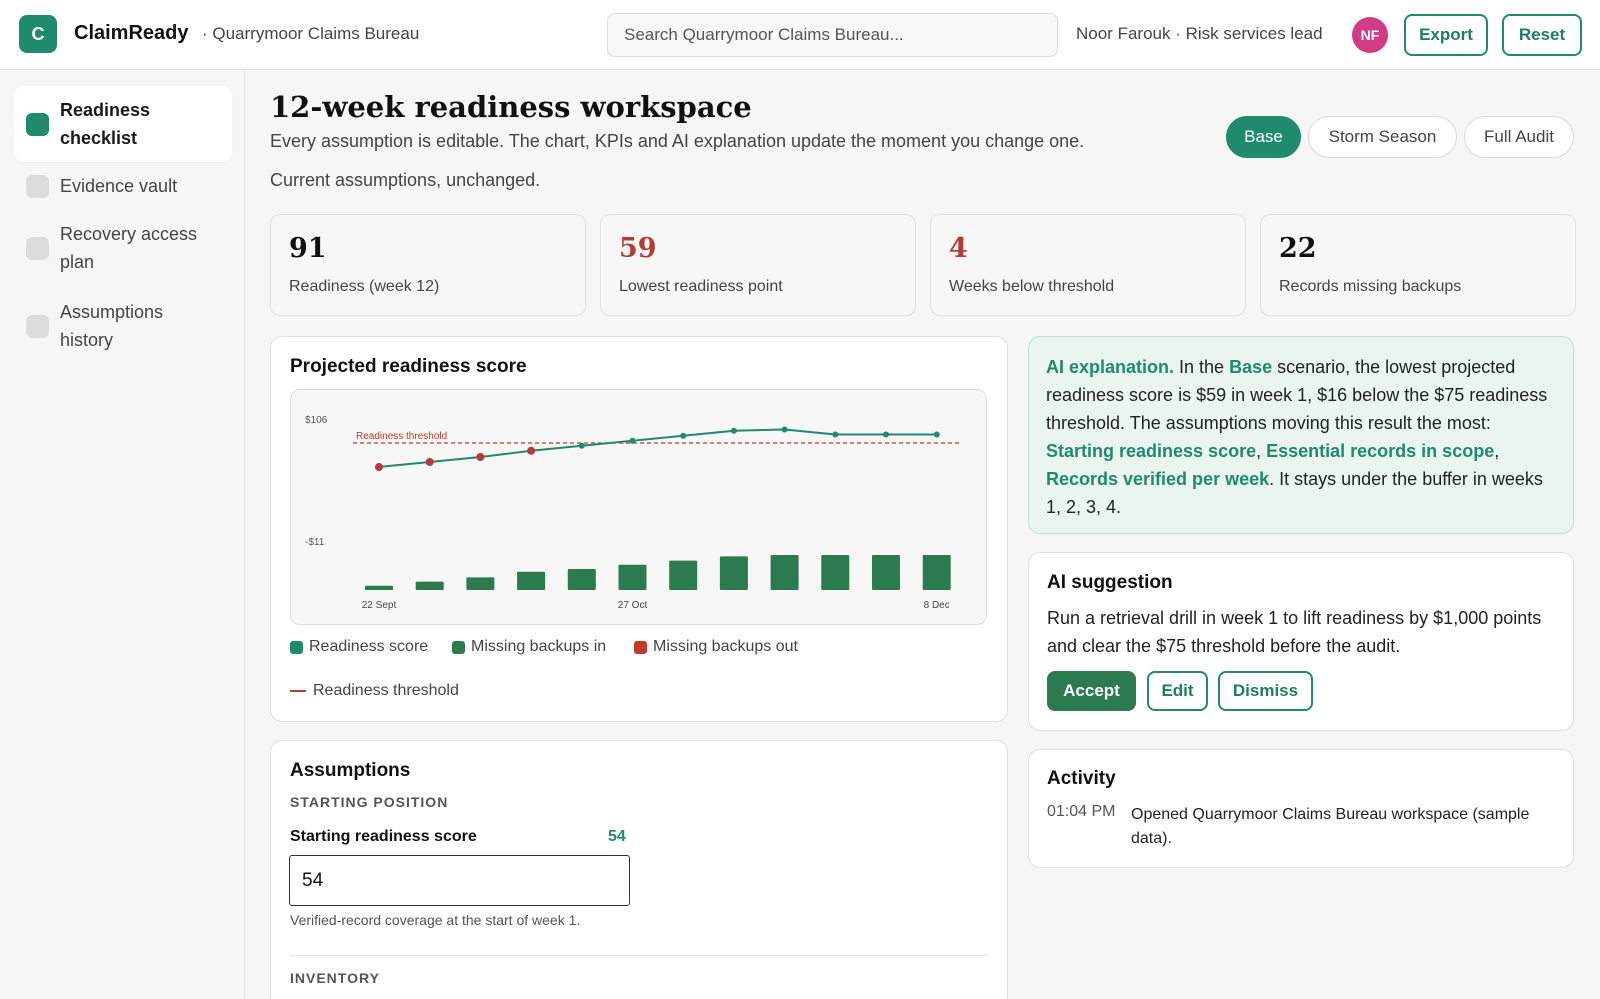  Describe the element at coordinates (958, 248) in the screenshot. I see `kpi-value: 4` at that location.